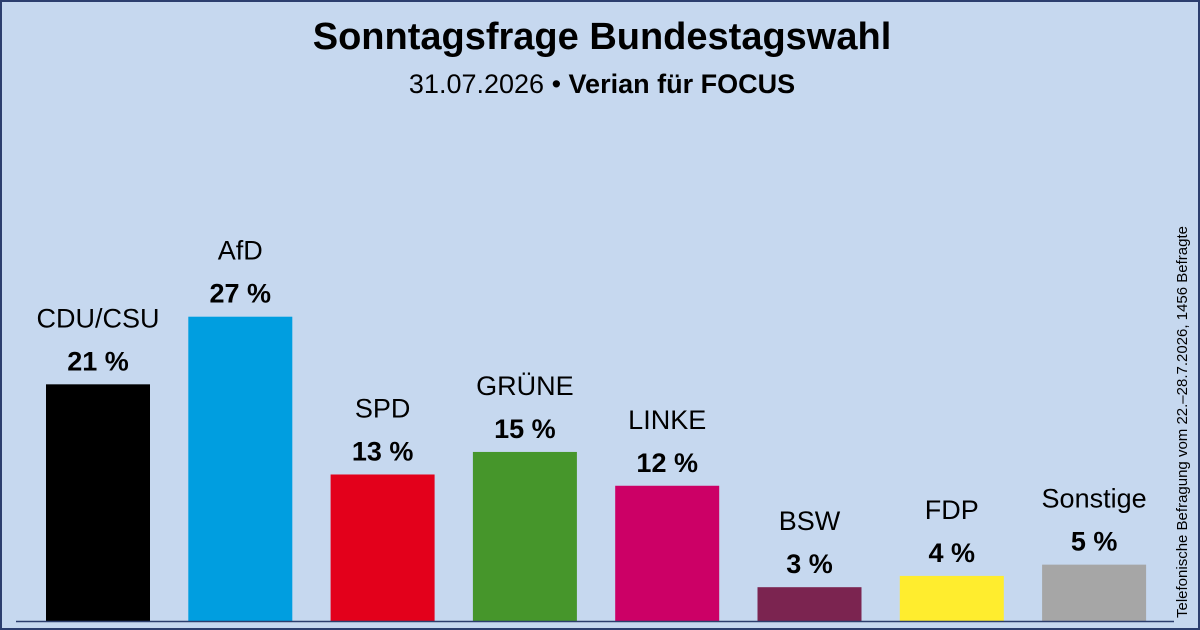 The image size is (1200, 630). I want to click on bar-bsw, so click(809, 604).